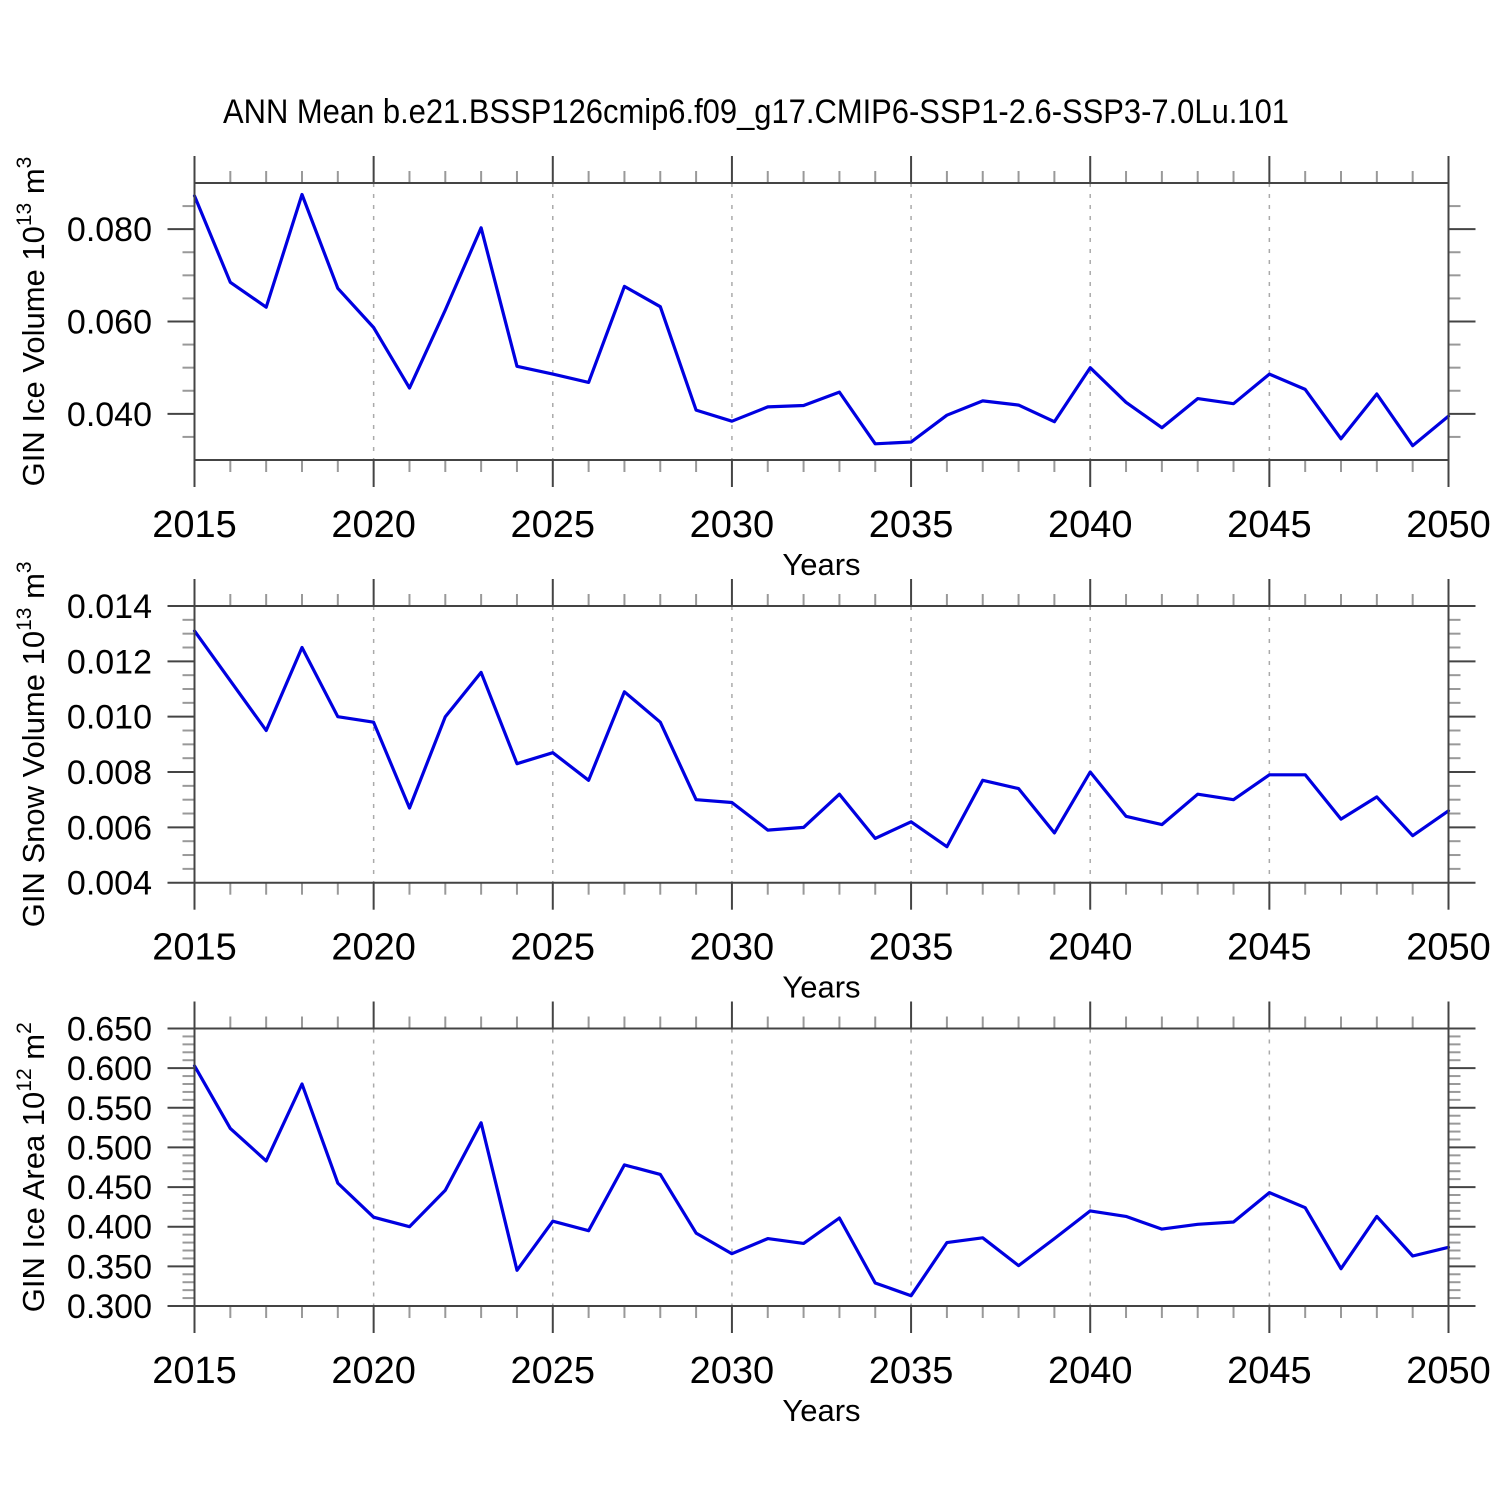 The height and width of the screenshot is (1500, 1500). What do you see at coordinates (109, 1148) in the screenshot?
I see `svg-text: 0.500` at bounding box center [109, 1148].